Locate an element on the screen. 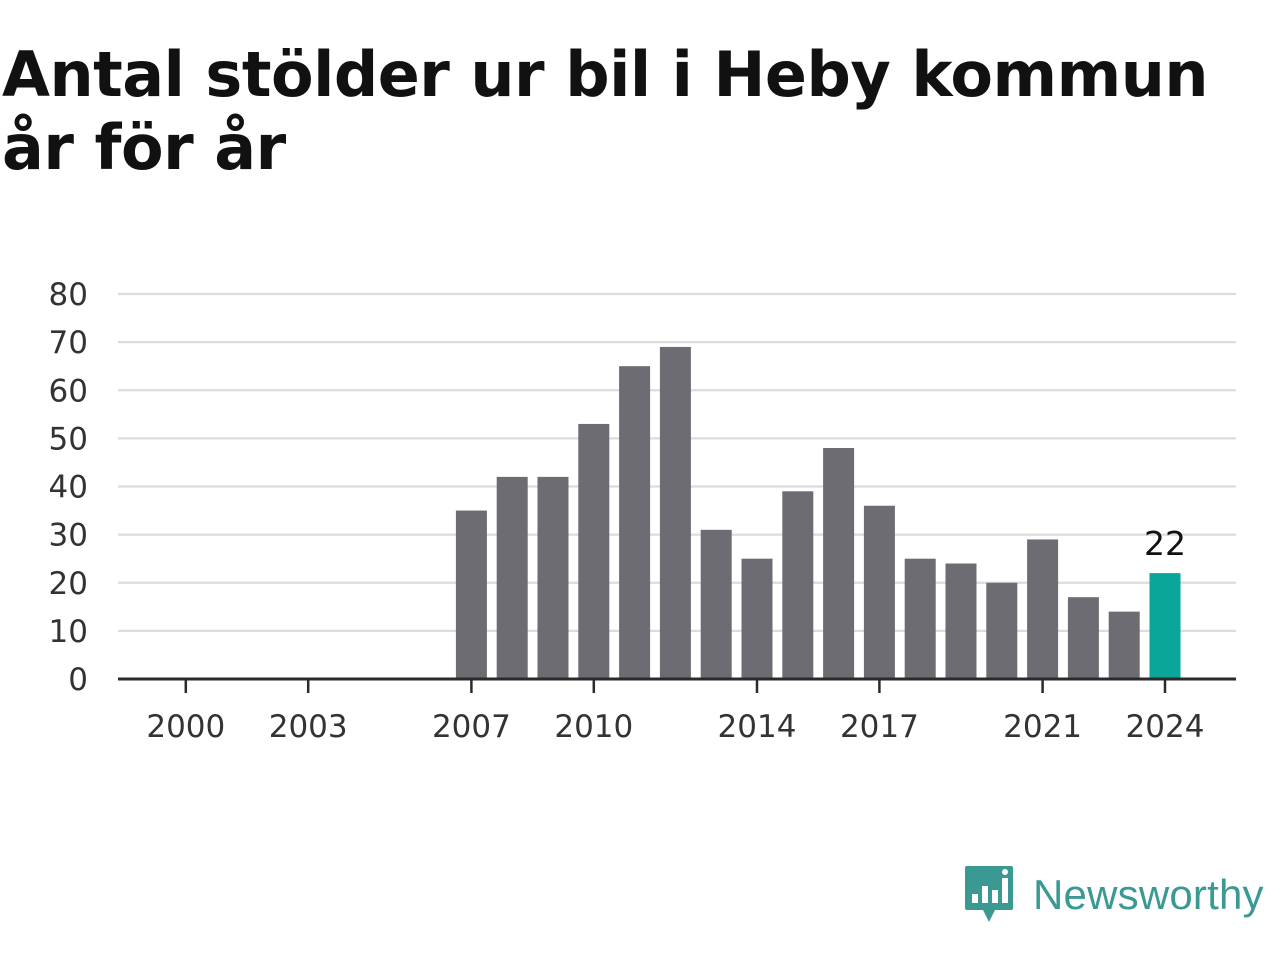 The height and width of the screenshot is (960, 1280). x-tick-label: 2000 is located at coordinates (185, 727).